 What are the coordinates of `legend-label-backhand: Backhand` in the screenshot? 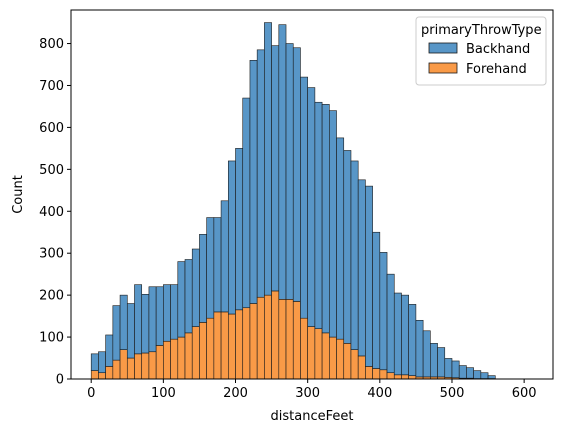 It's located at (498, 49).